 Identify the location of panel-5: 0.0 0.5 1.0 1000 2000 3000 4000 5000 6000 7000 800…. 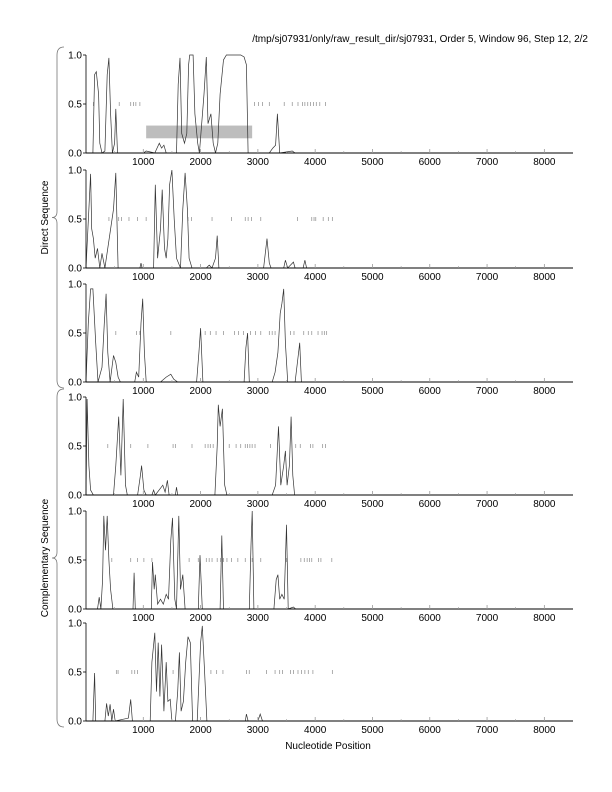
(320, 565).